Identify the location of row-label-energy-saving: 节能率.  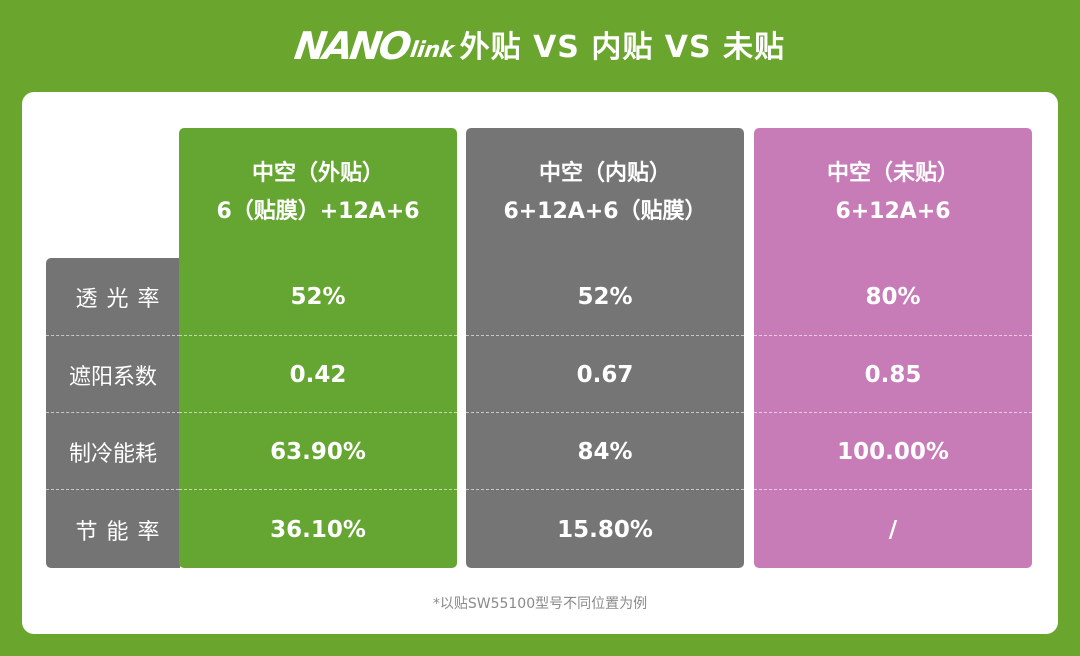
(117, 529).